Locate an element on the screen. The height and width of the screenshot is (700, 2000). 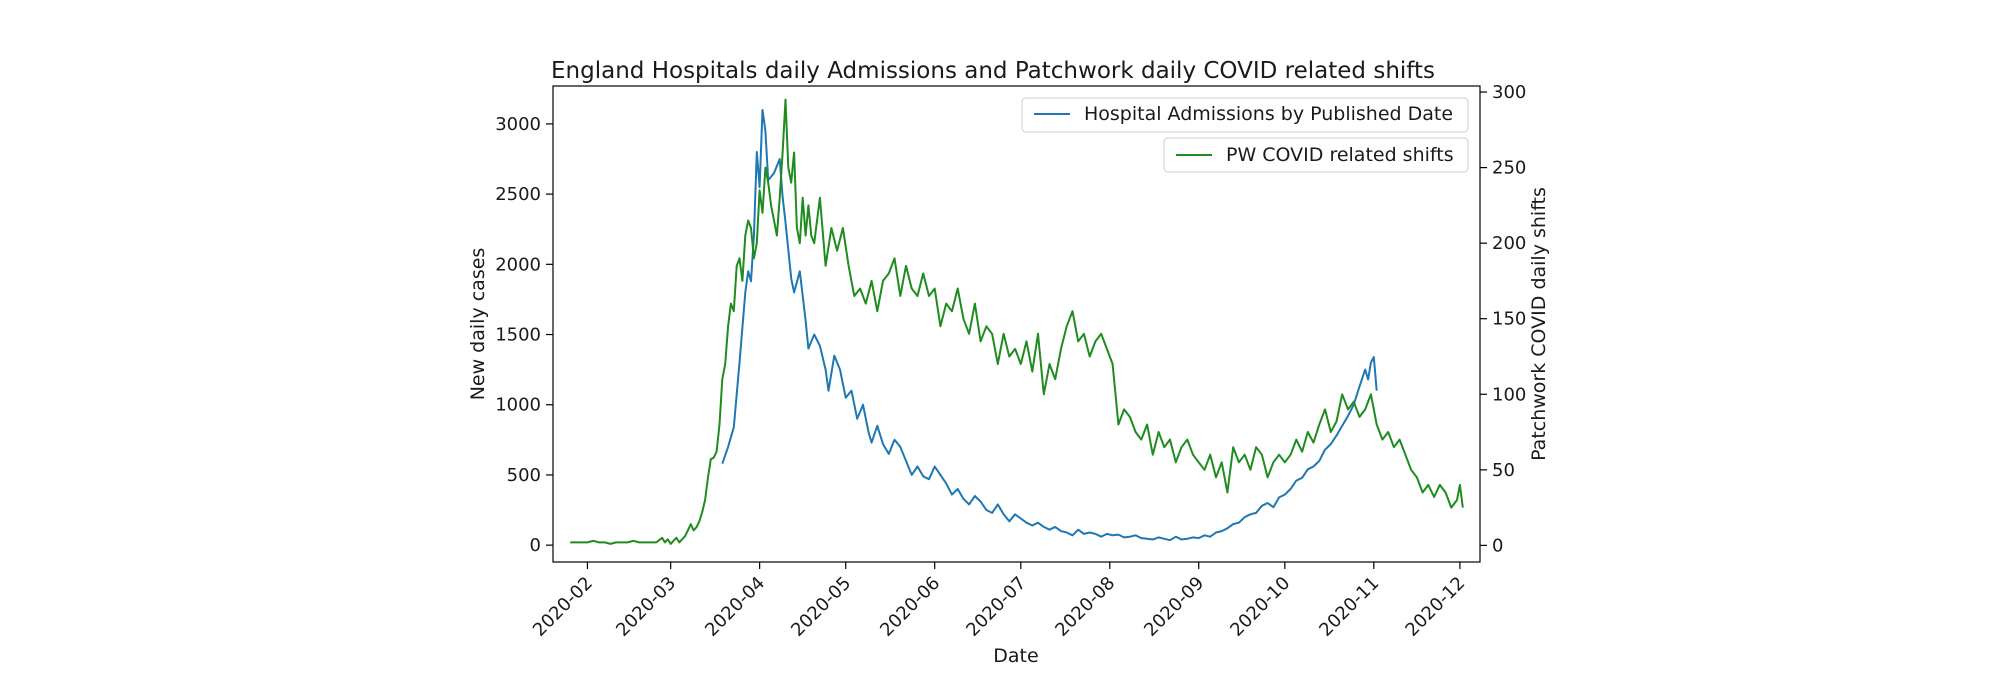
x-tick-label: 2020-09 is located at coordinates (1174, 607).